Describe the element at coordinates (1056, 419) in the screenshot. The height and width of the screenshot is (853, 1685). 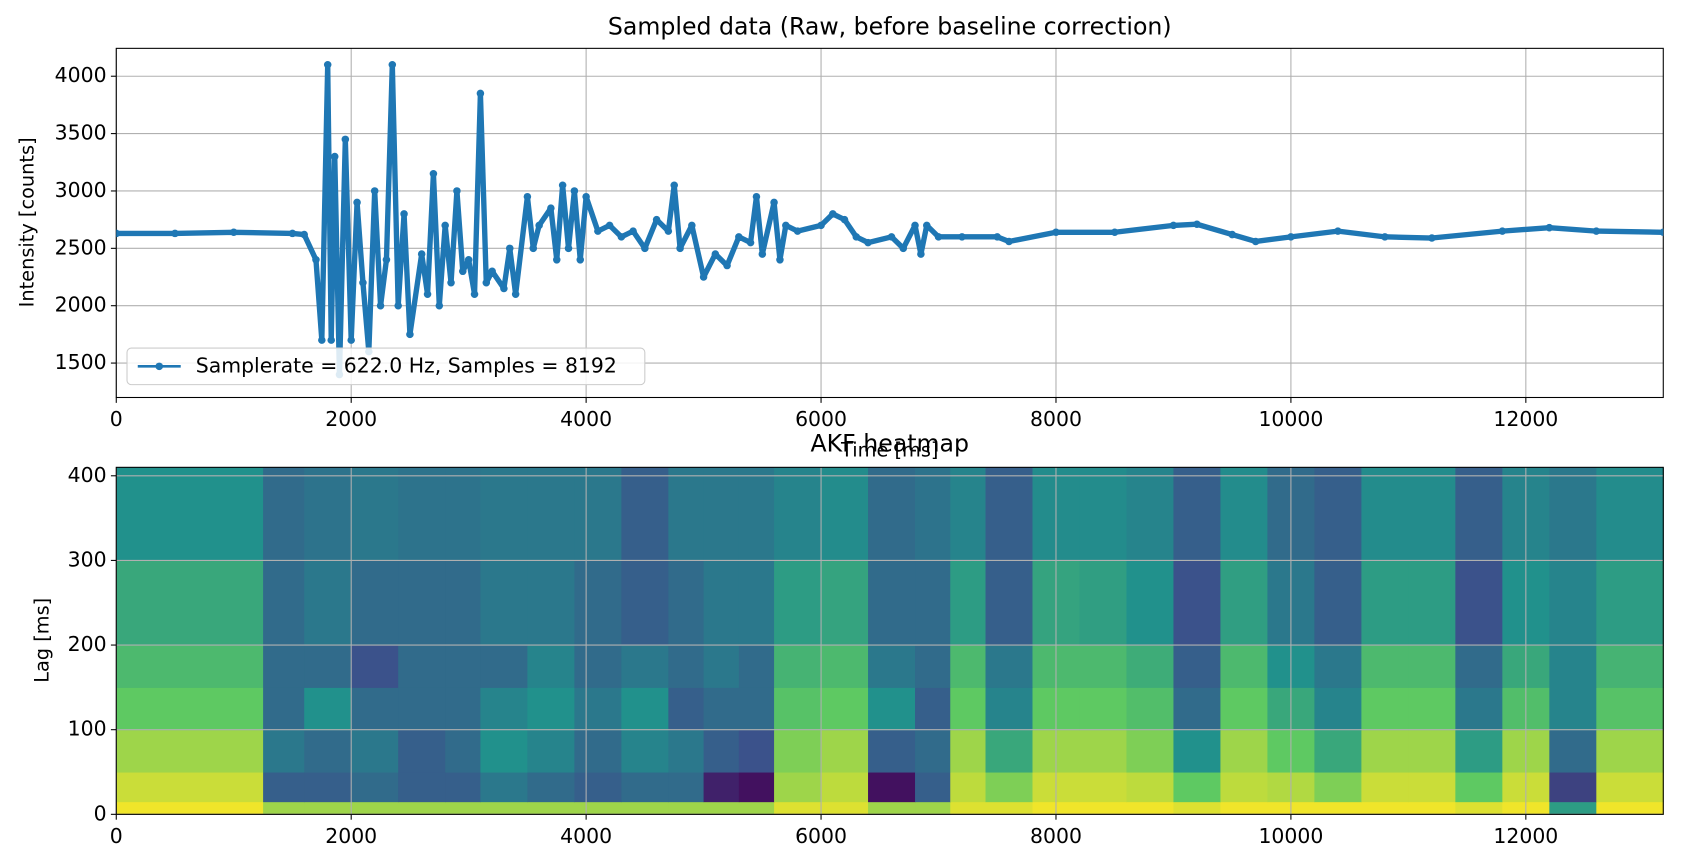
I see `x-tick-label: 8000` at that location.